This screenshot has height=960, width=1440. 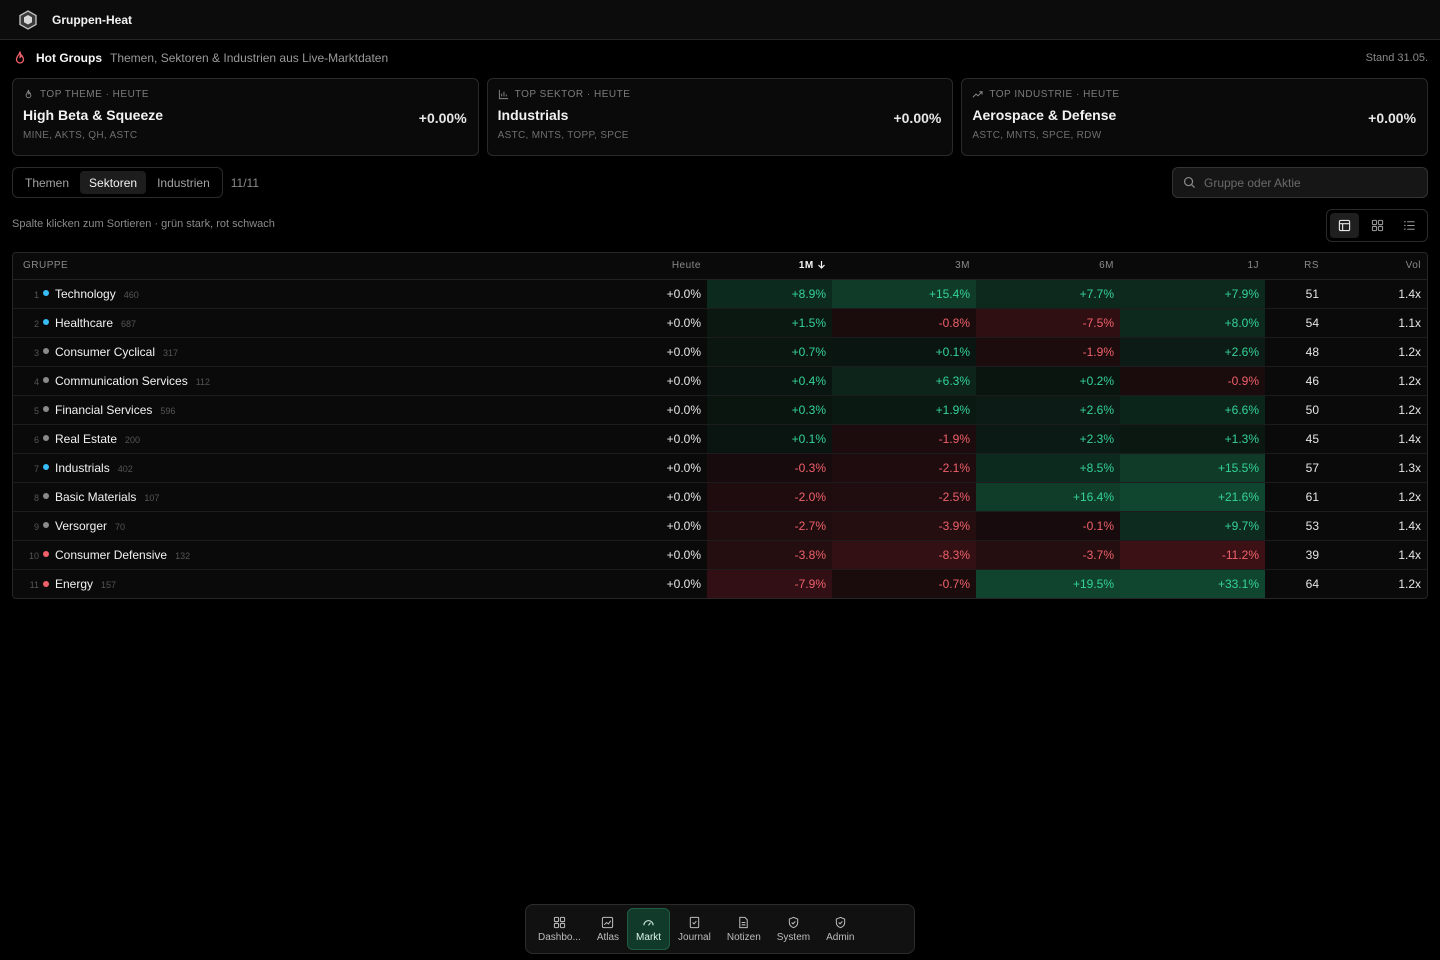 I want to click on column-header-3m: 3M, so click(x=904, y=266).